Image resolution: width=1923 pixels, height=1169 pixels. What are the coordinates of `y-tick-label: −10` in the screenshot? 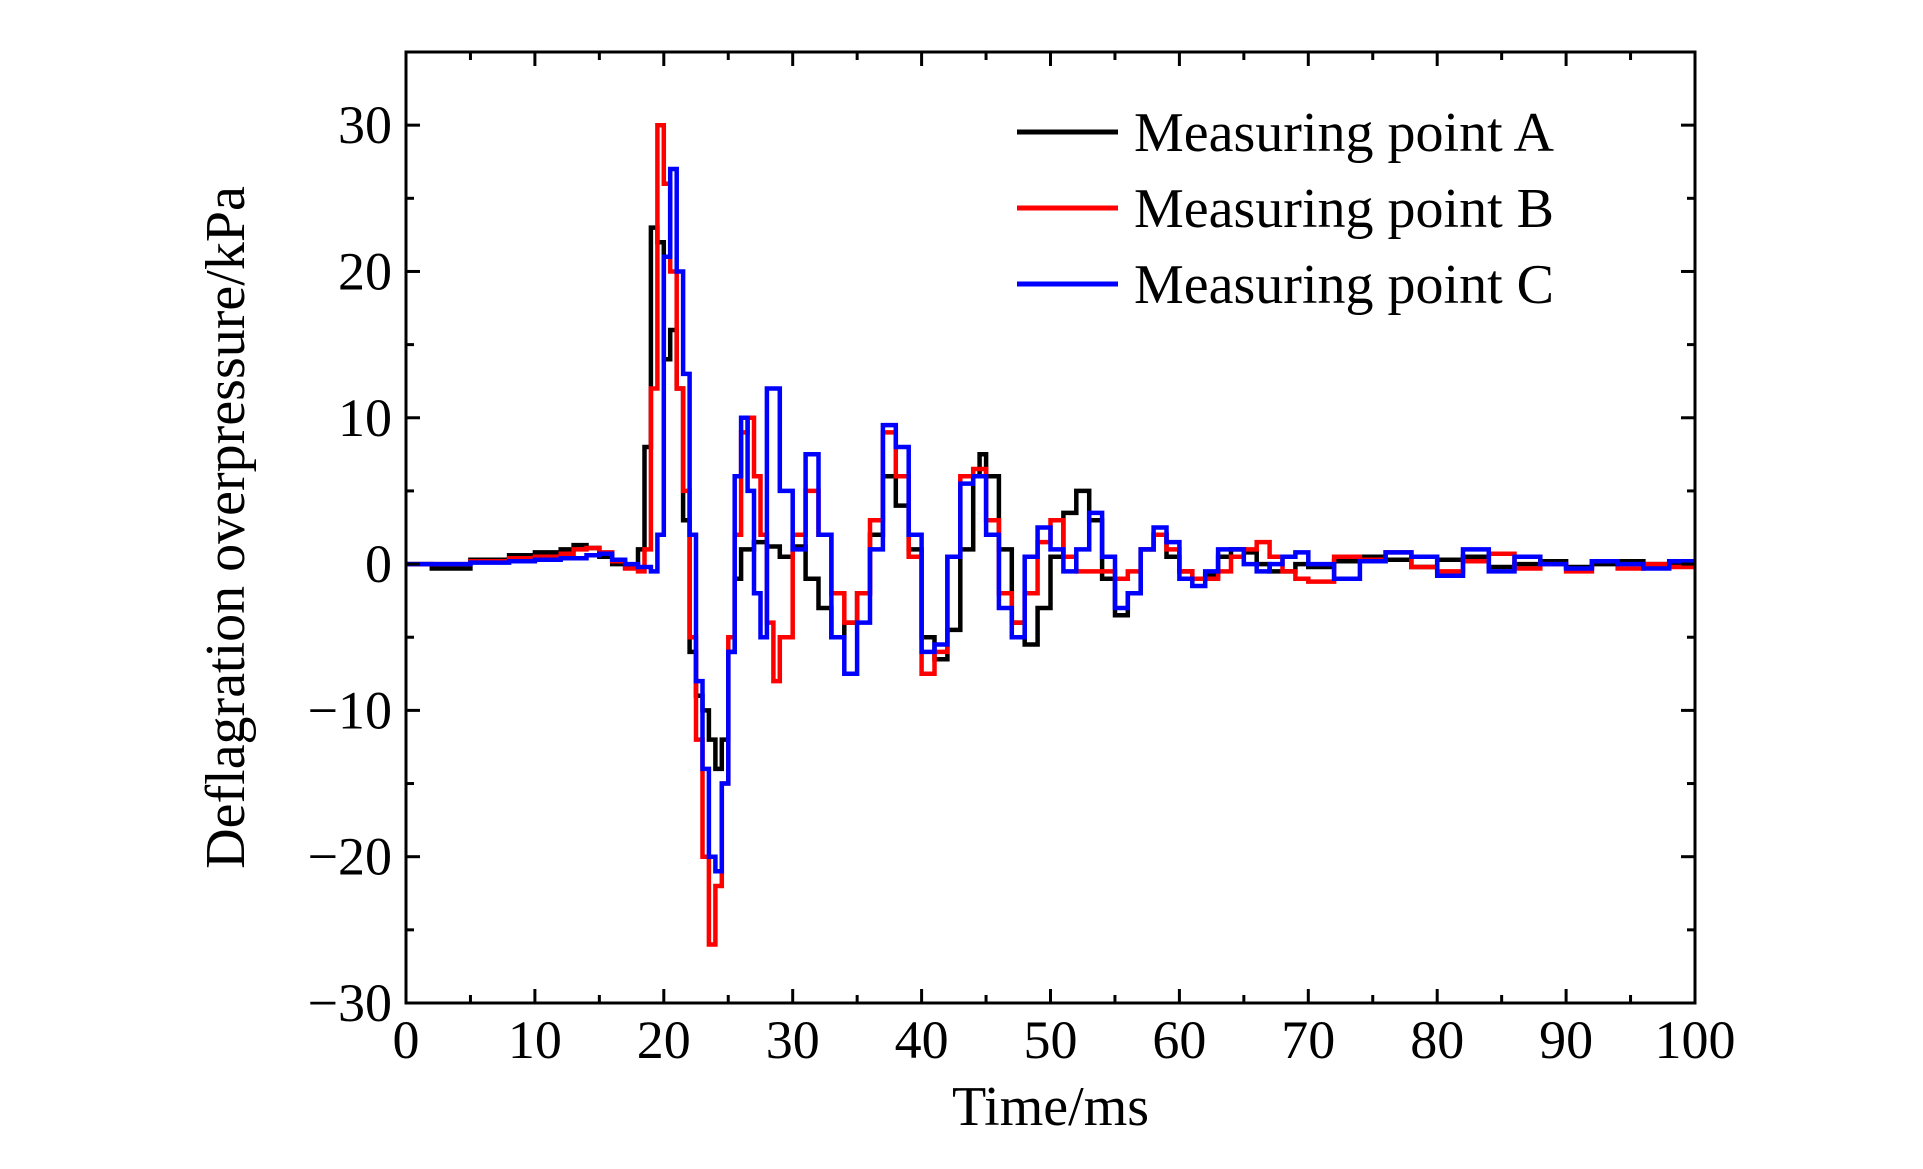 It's located at (350, 710).